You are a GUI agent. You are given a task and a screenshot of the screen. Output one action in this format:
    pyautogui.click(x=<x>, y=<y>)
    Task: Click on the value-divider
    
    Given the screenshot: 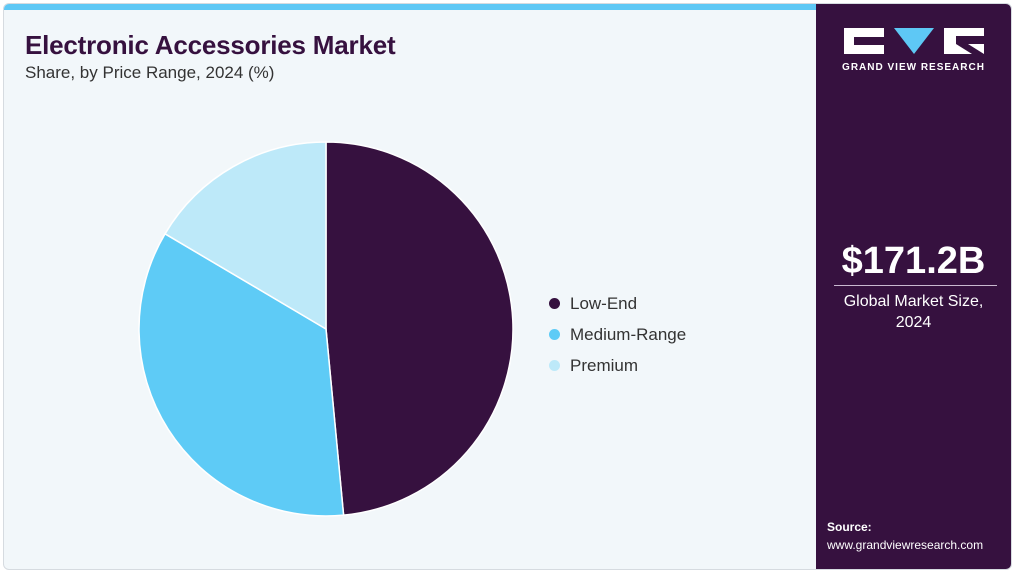 What is the action you would take?
    pyautogui.click(x=915, y=285)
    